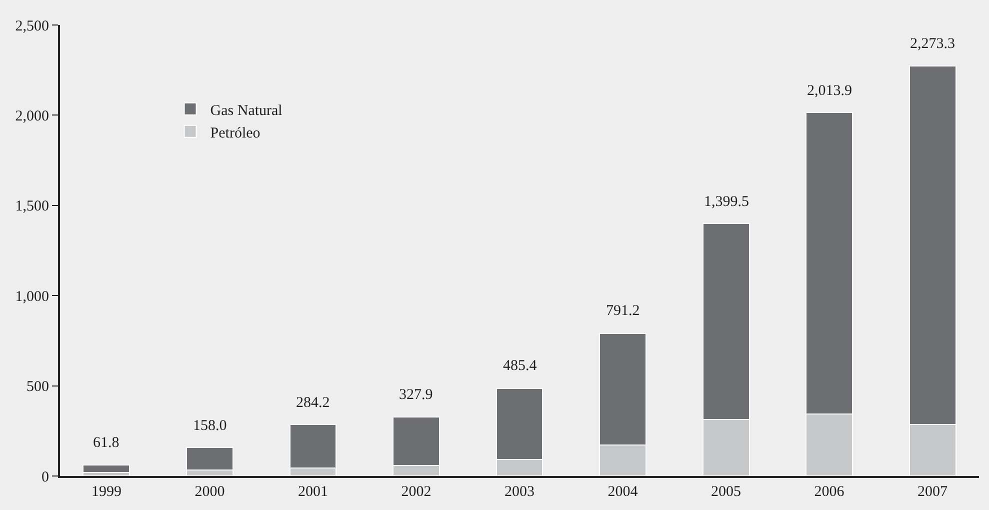 The image size is (989, 510). What do you see at coordinates (32, 206) in the screenshot?
I see `y-tick-label: 1,500` at bounding box center [32, 206].